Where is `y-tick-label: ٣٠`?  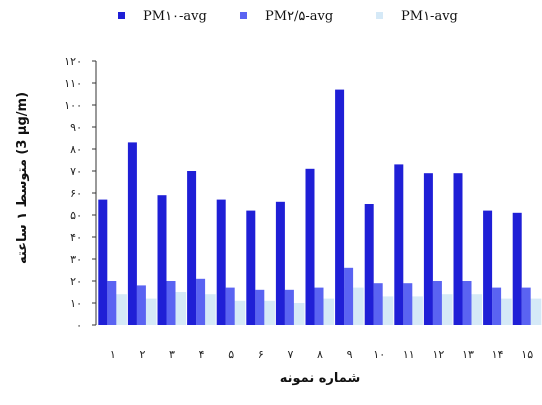 y-tick-label: ٣٠ is located at coordinates (76, 259).